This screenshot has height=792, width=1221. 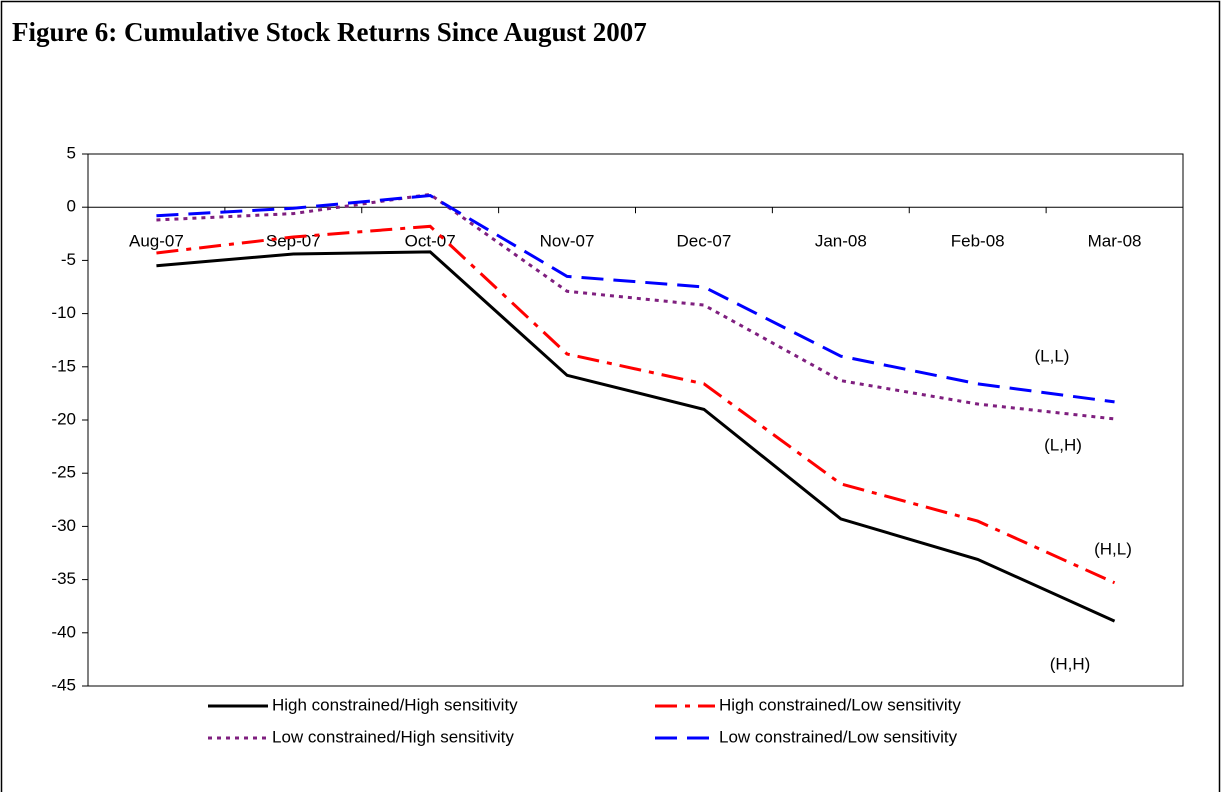 What do you see at coordinates (567, 241) in the screenshot?
I see `x-tick-label: Nov-07` at bounding box center [567, 241].